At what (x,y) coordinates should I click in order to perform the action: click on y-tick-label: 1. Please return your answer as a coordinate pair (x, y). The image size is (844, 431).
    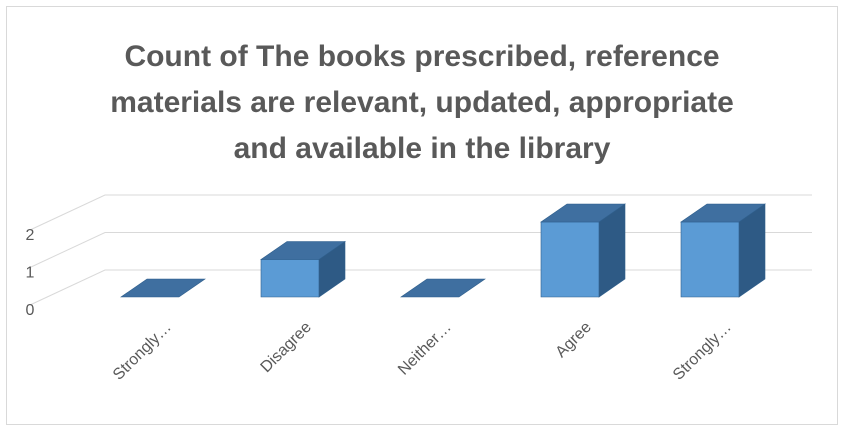
    Looking at the image, I should click on (30, 273).